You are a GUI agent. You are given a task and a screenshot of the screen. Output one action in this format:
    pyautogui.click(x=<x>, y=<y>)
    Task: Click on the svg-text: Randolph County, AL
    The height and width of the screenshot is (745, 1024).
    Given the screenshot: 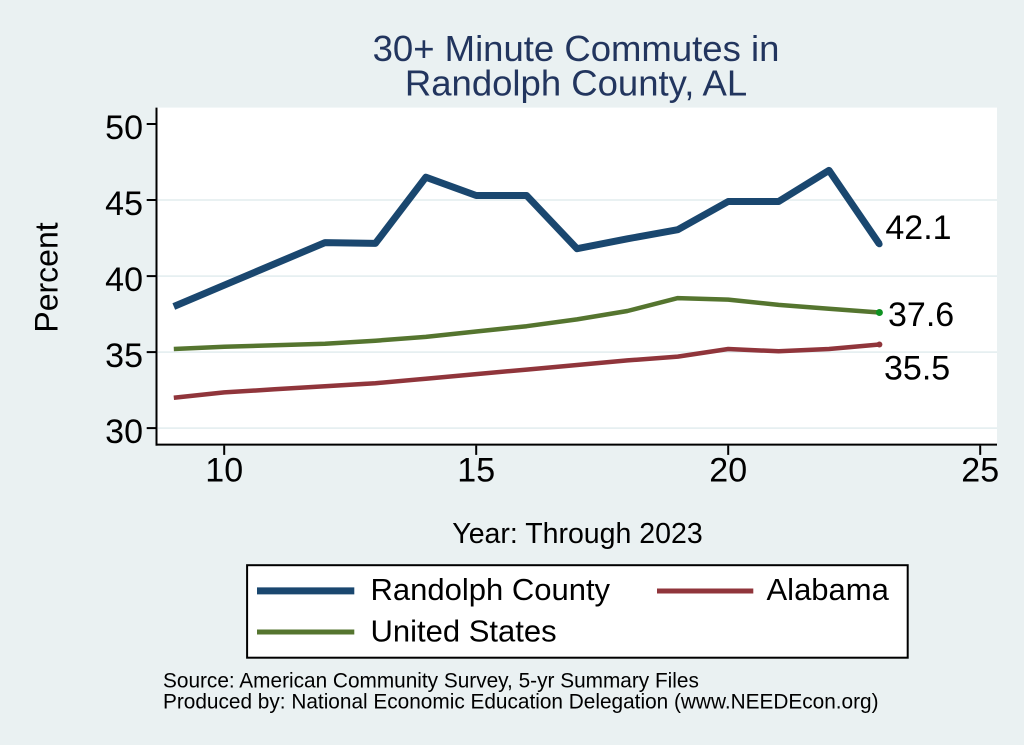 What is the action you would take?
    pyautogui.click(x=576, y=83)
    